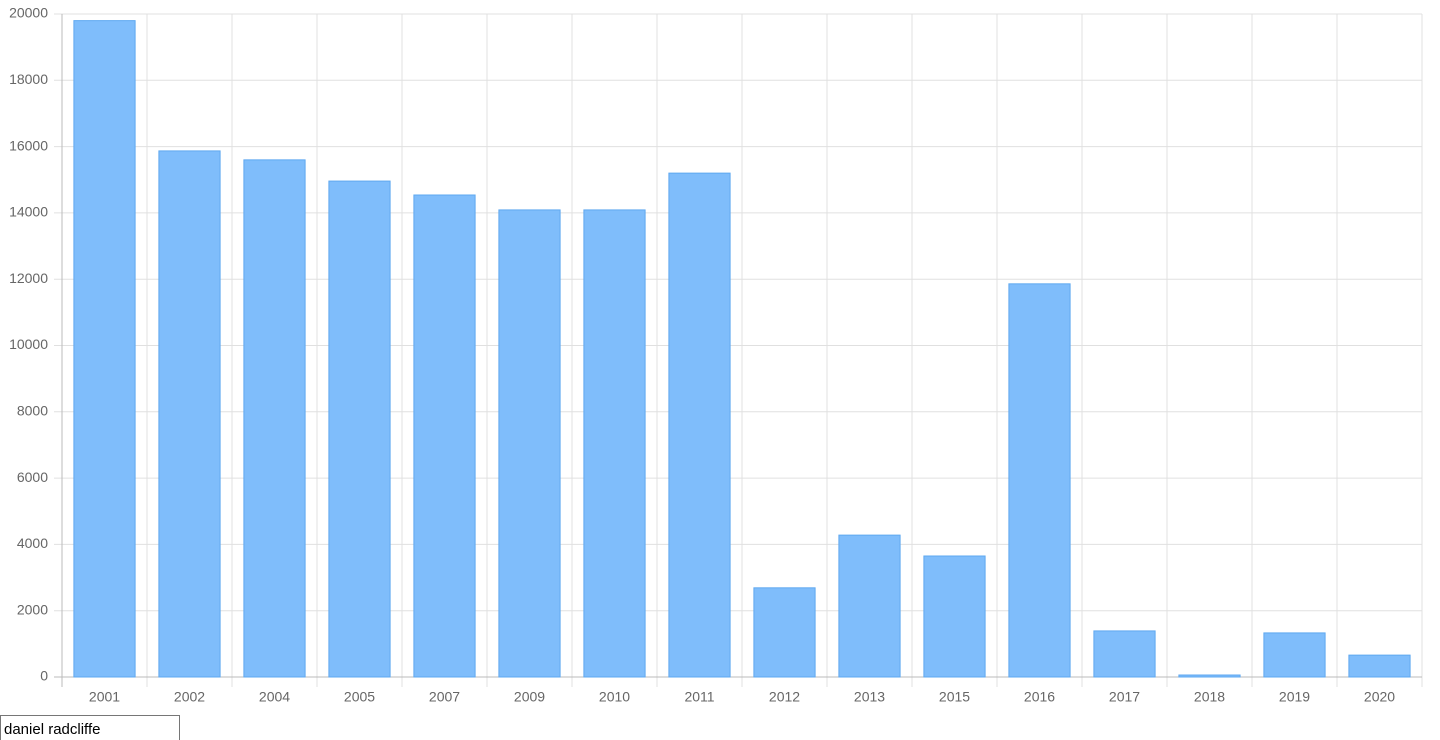 The image size is (1440, 740). I want to click on x-tick-label: 2007, so click(444, 697).